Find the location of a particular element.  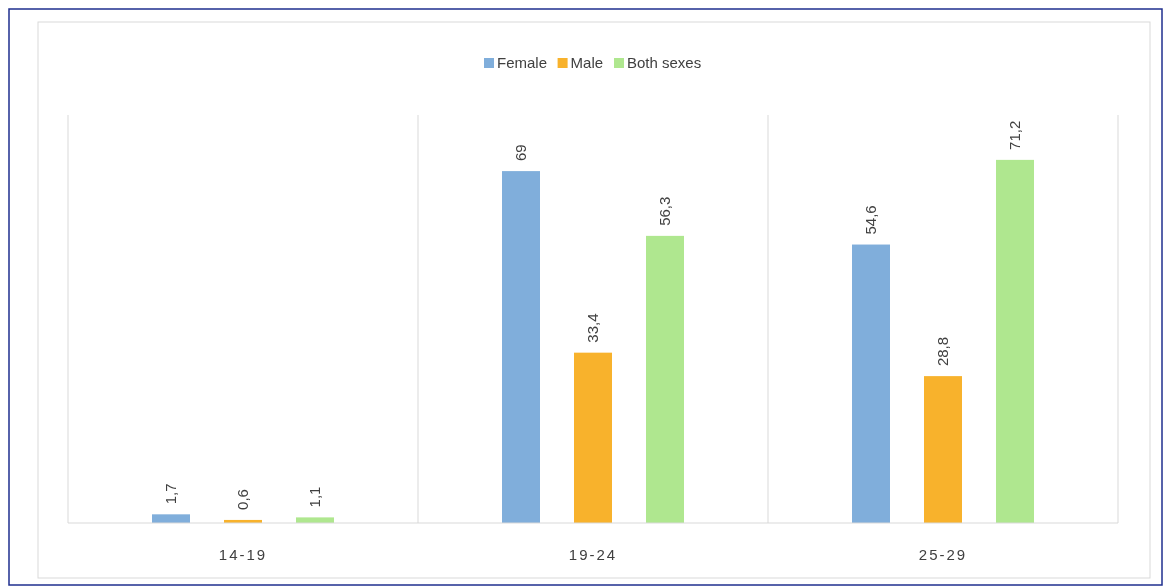

legend-label: Both sexes is located at coordinates (664, 62).